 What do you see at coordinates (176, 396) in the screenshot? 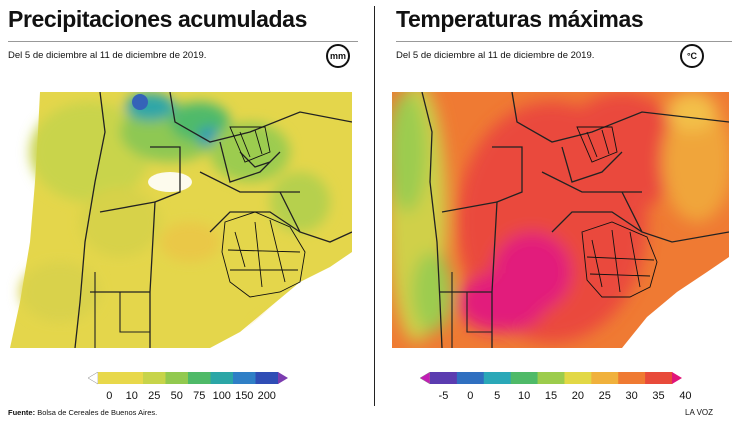
I see `legend-tick-label: 50` at bounding box center [176, 396].